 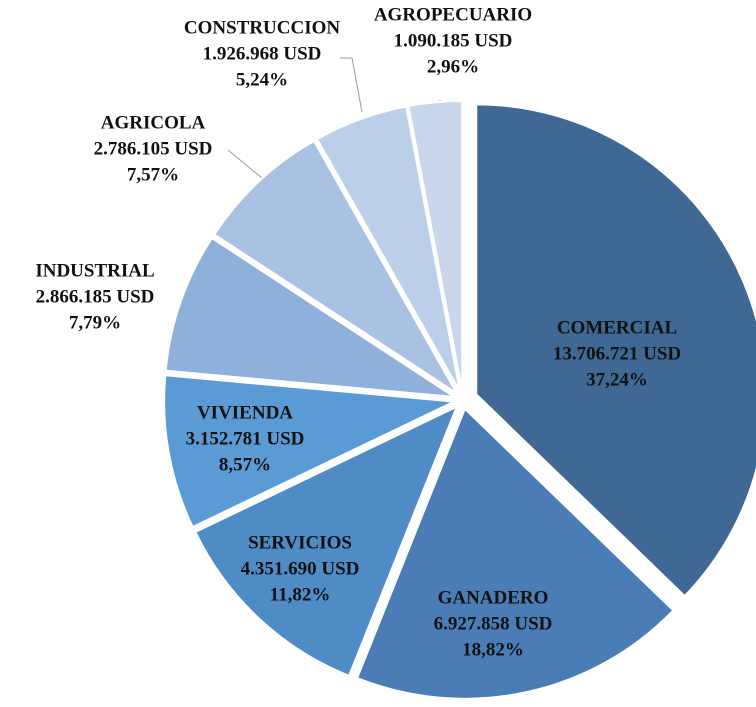 What do you see at coordinates (617, 327) in the screenshot?
I see `slice-category: COMERCIAL` at bounding box center [617, 327].